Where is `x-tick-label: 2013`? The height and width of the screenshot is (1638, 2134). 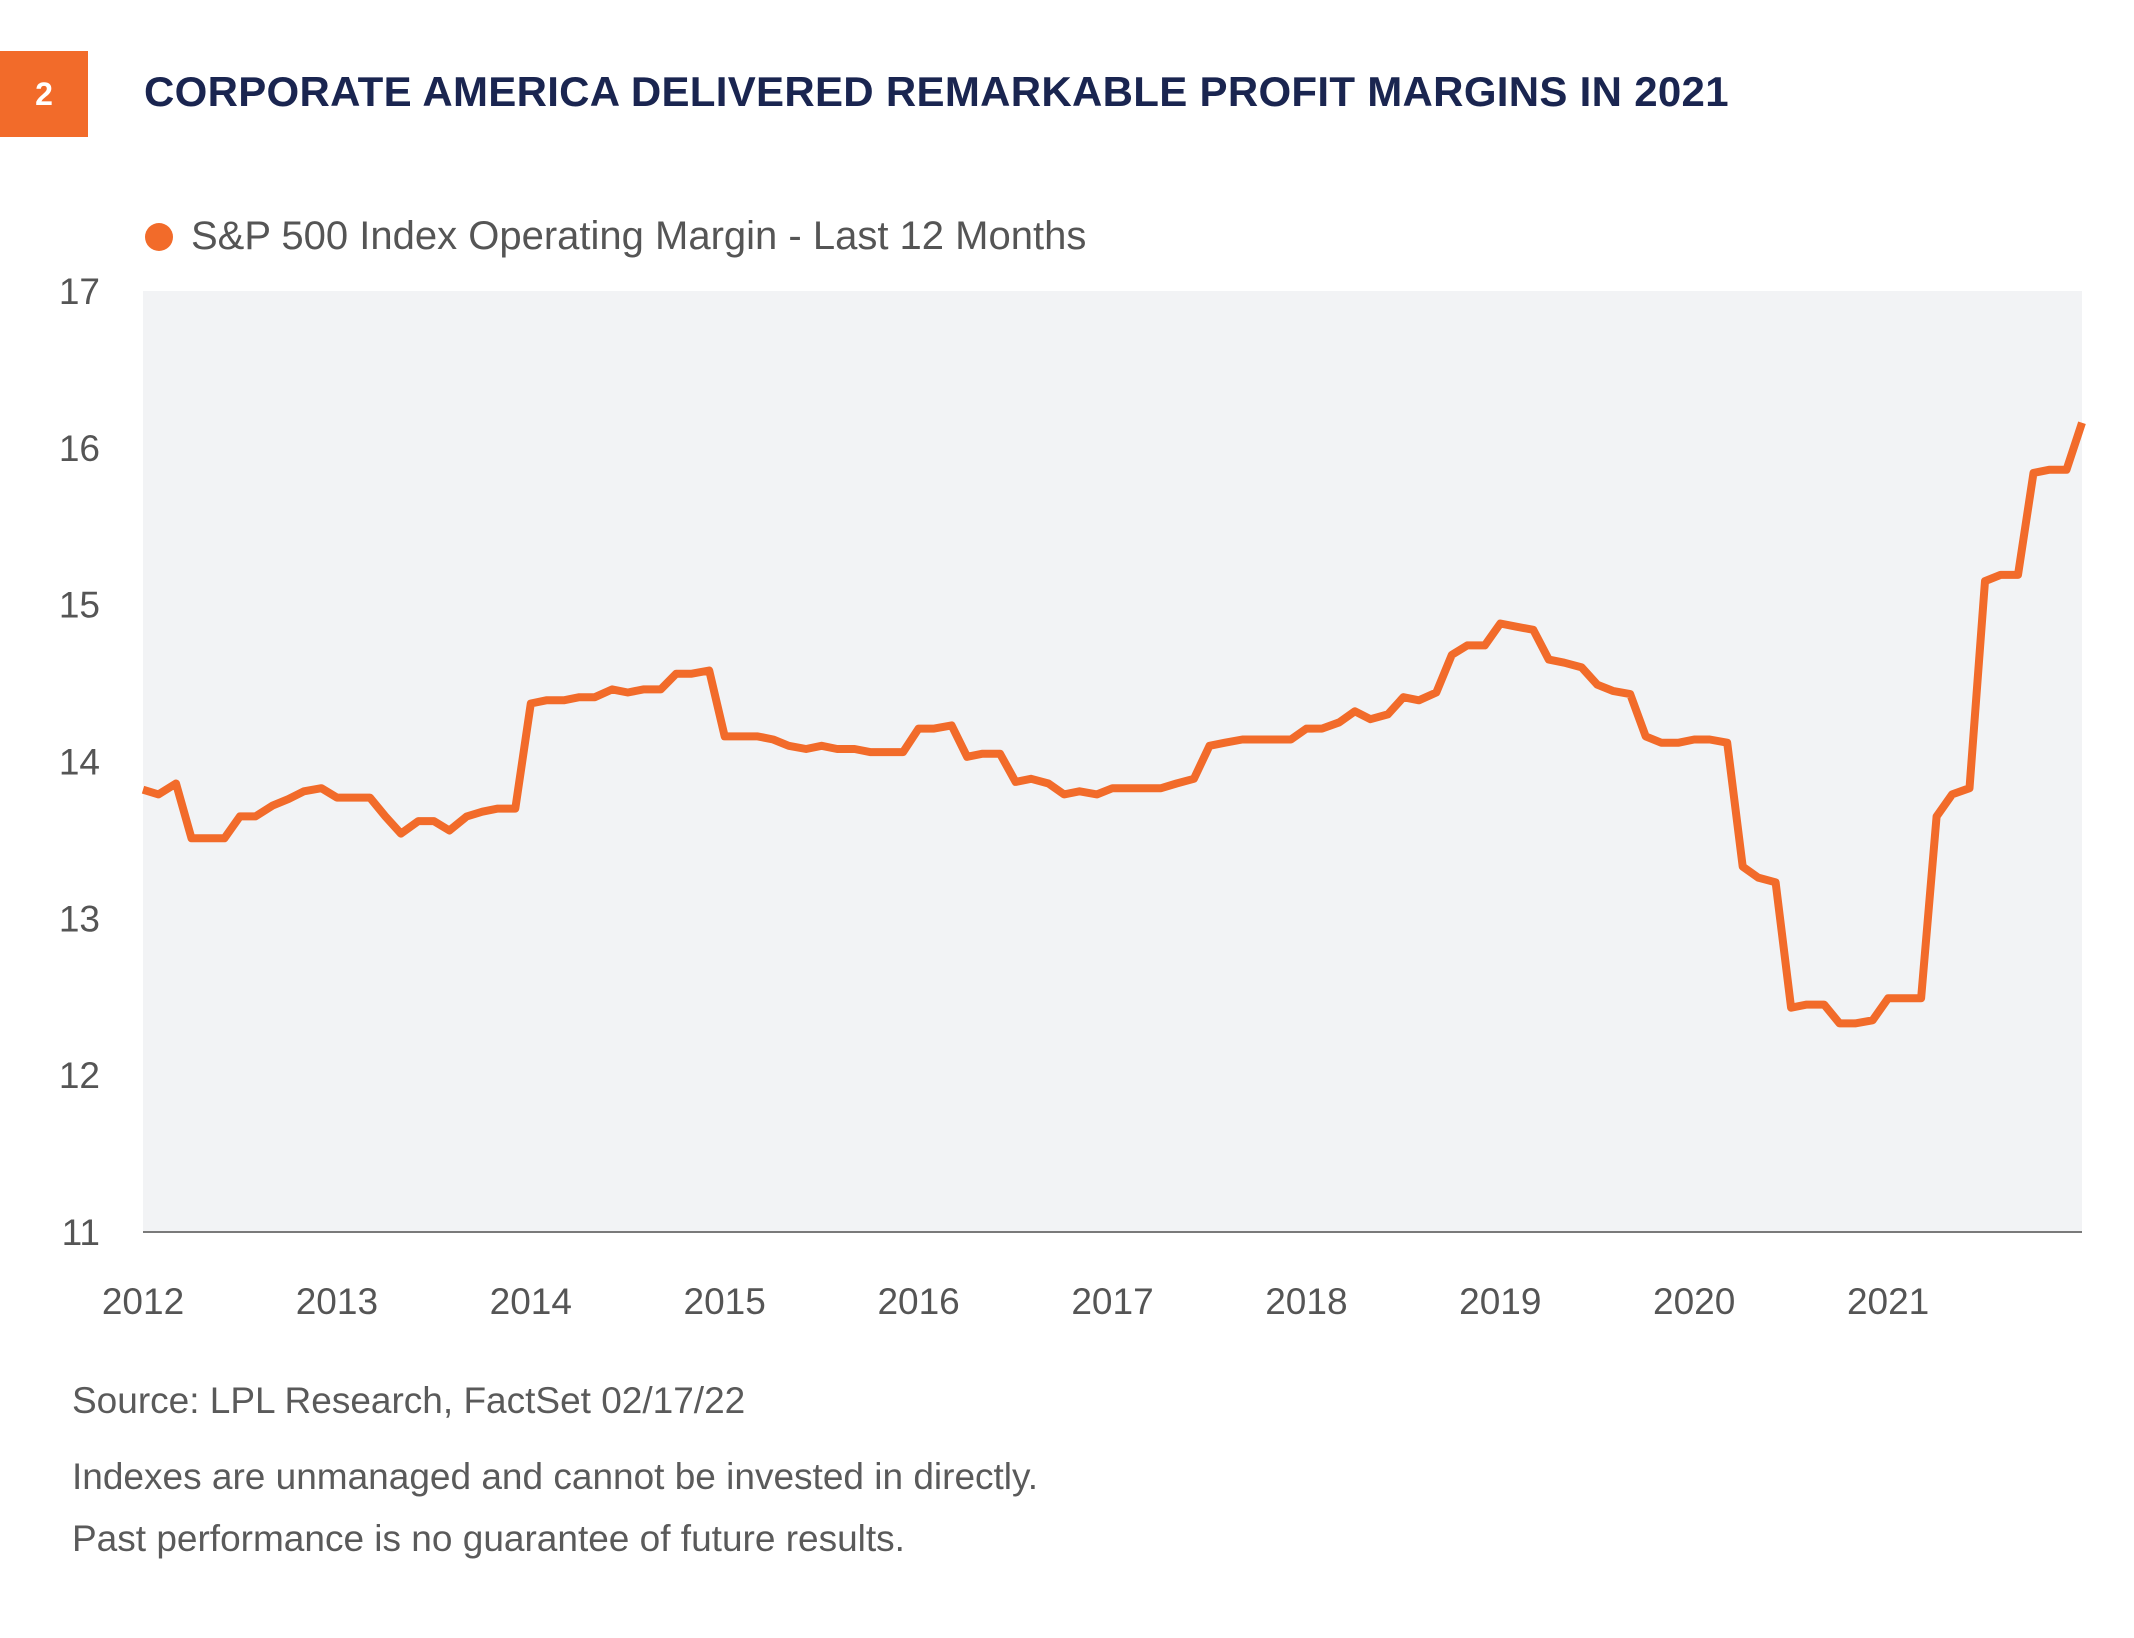
x-tick-label: 2013 is located at coordinates (337, 1301).